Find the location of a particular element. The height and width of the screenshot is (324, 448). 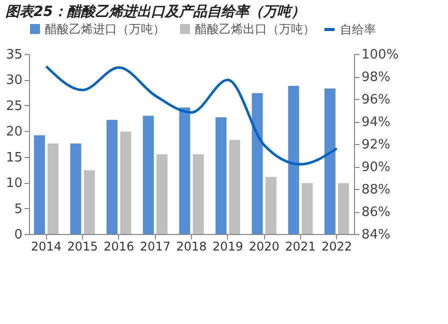

y2-tick-label: 94% is located at coordinates (376, 122).